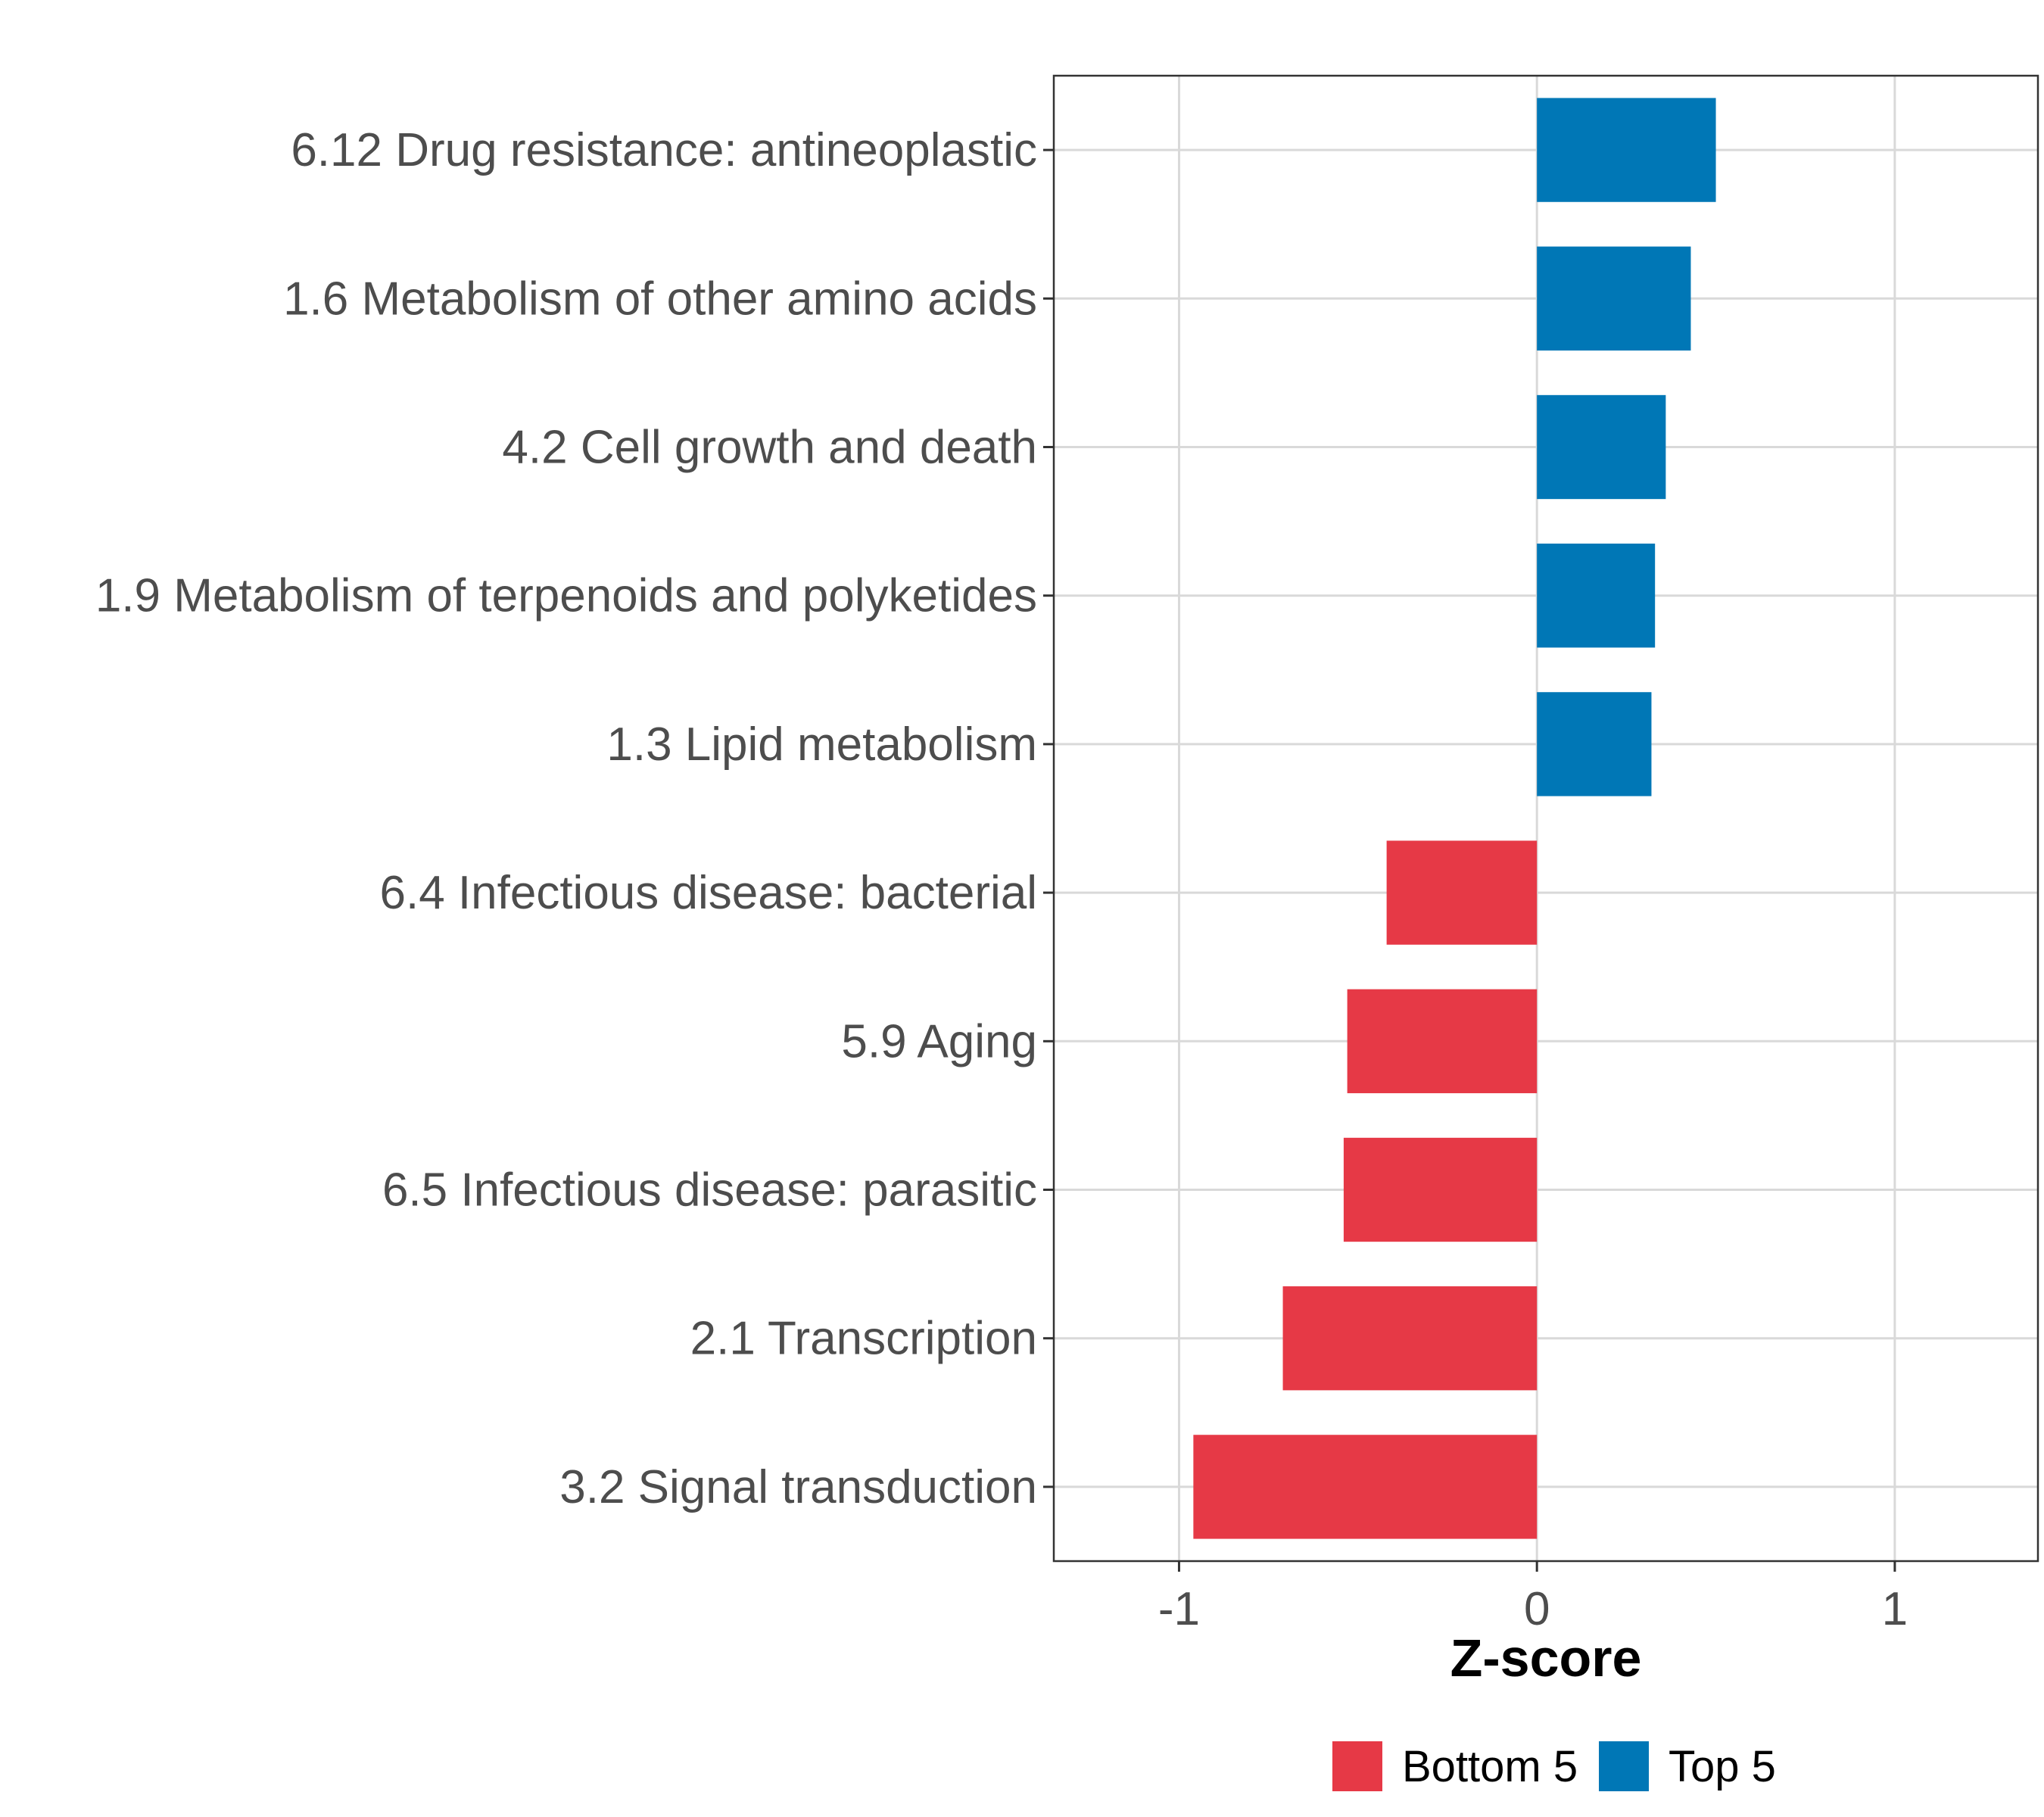  I want to click on y-tick-label: 1.6 Metabolism of other amino acids, so click(660, 299).